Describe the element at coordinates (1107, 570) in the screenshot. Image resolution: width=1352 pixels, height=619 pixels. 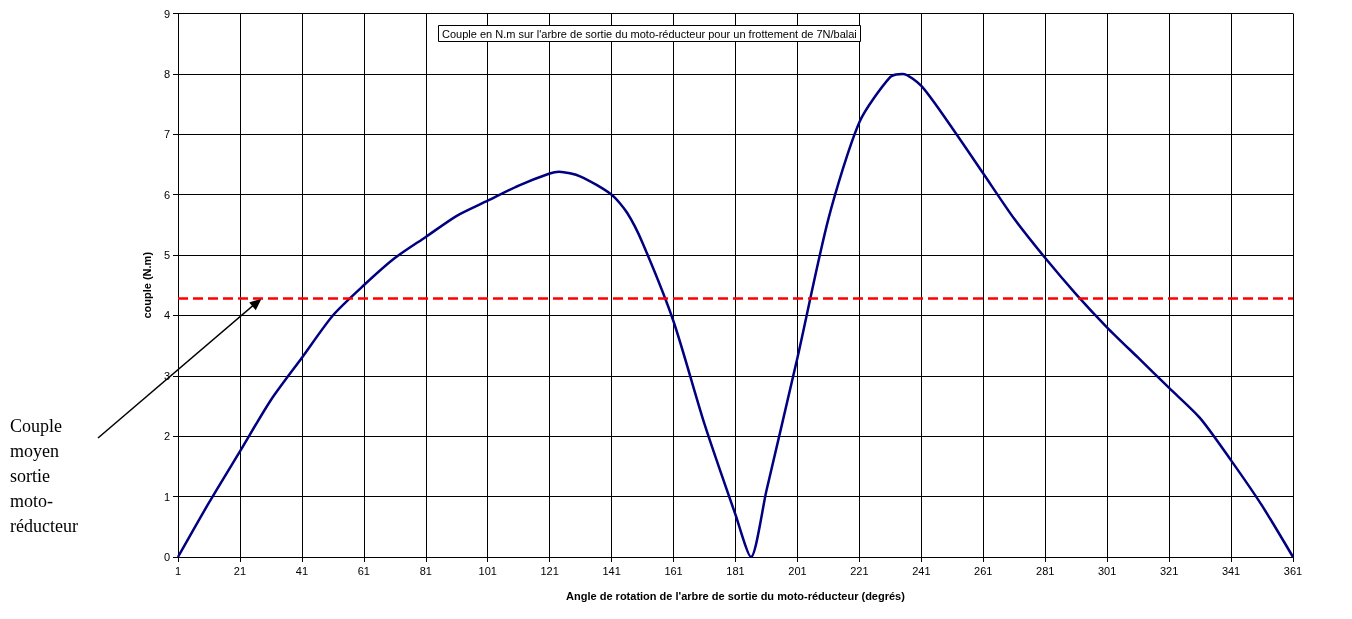
I see `x-tick-label: 301` at that location.